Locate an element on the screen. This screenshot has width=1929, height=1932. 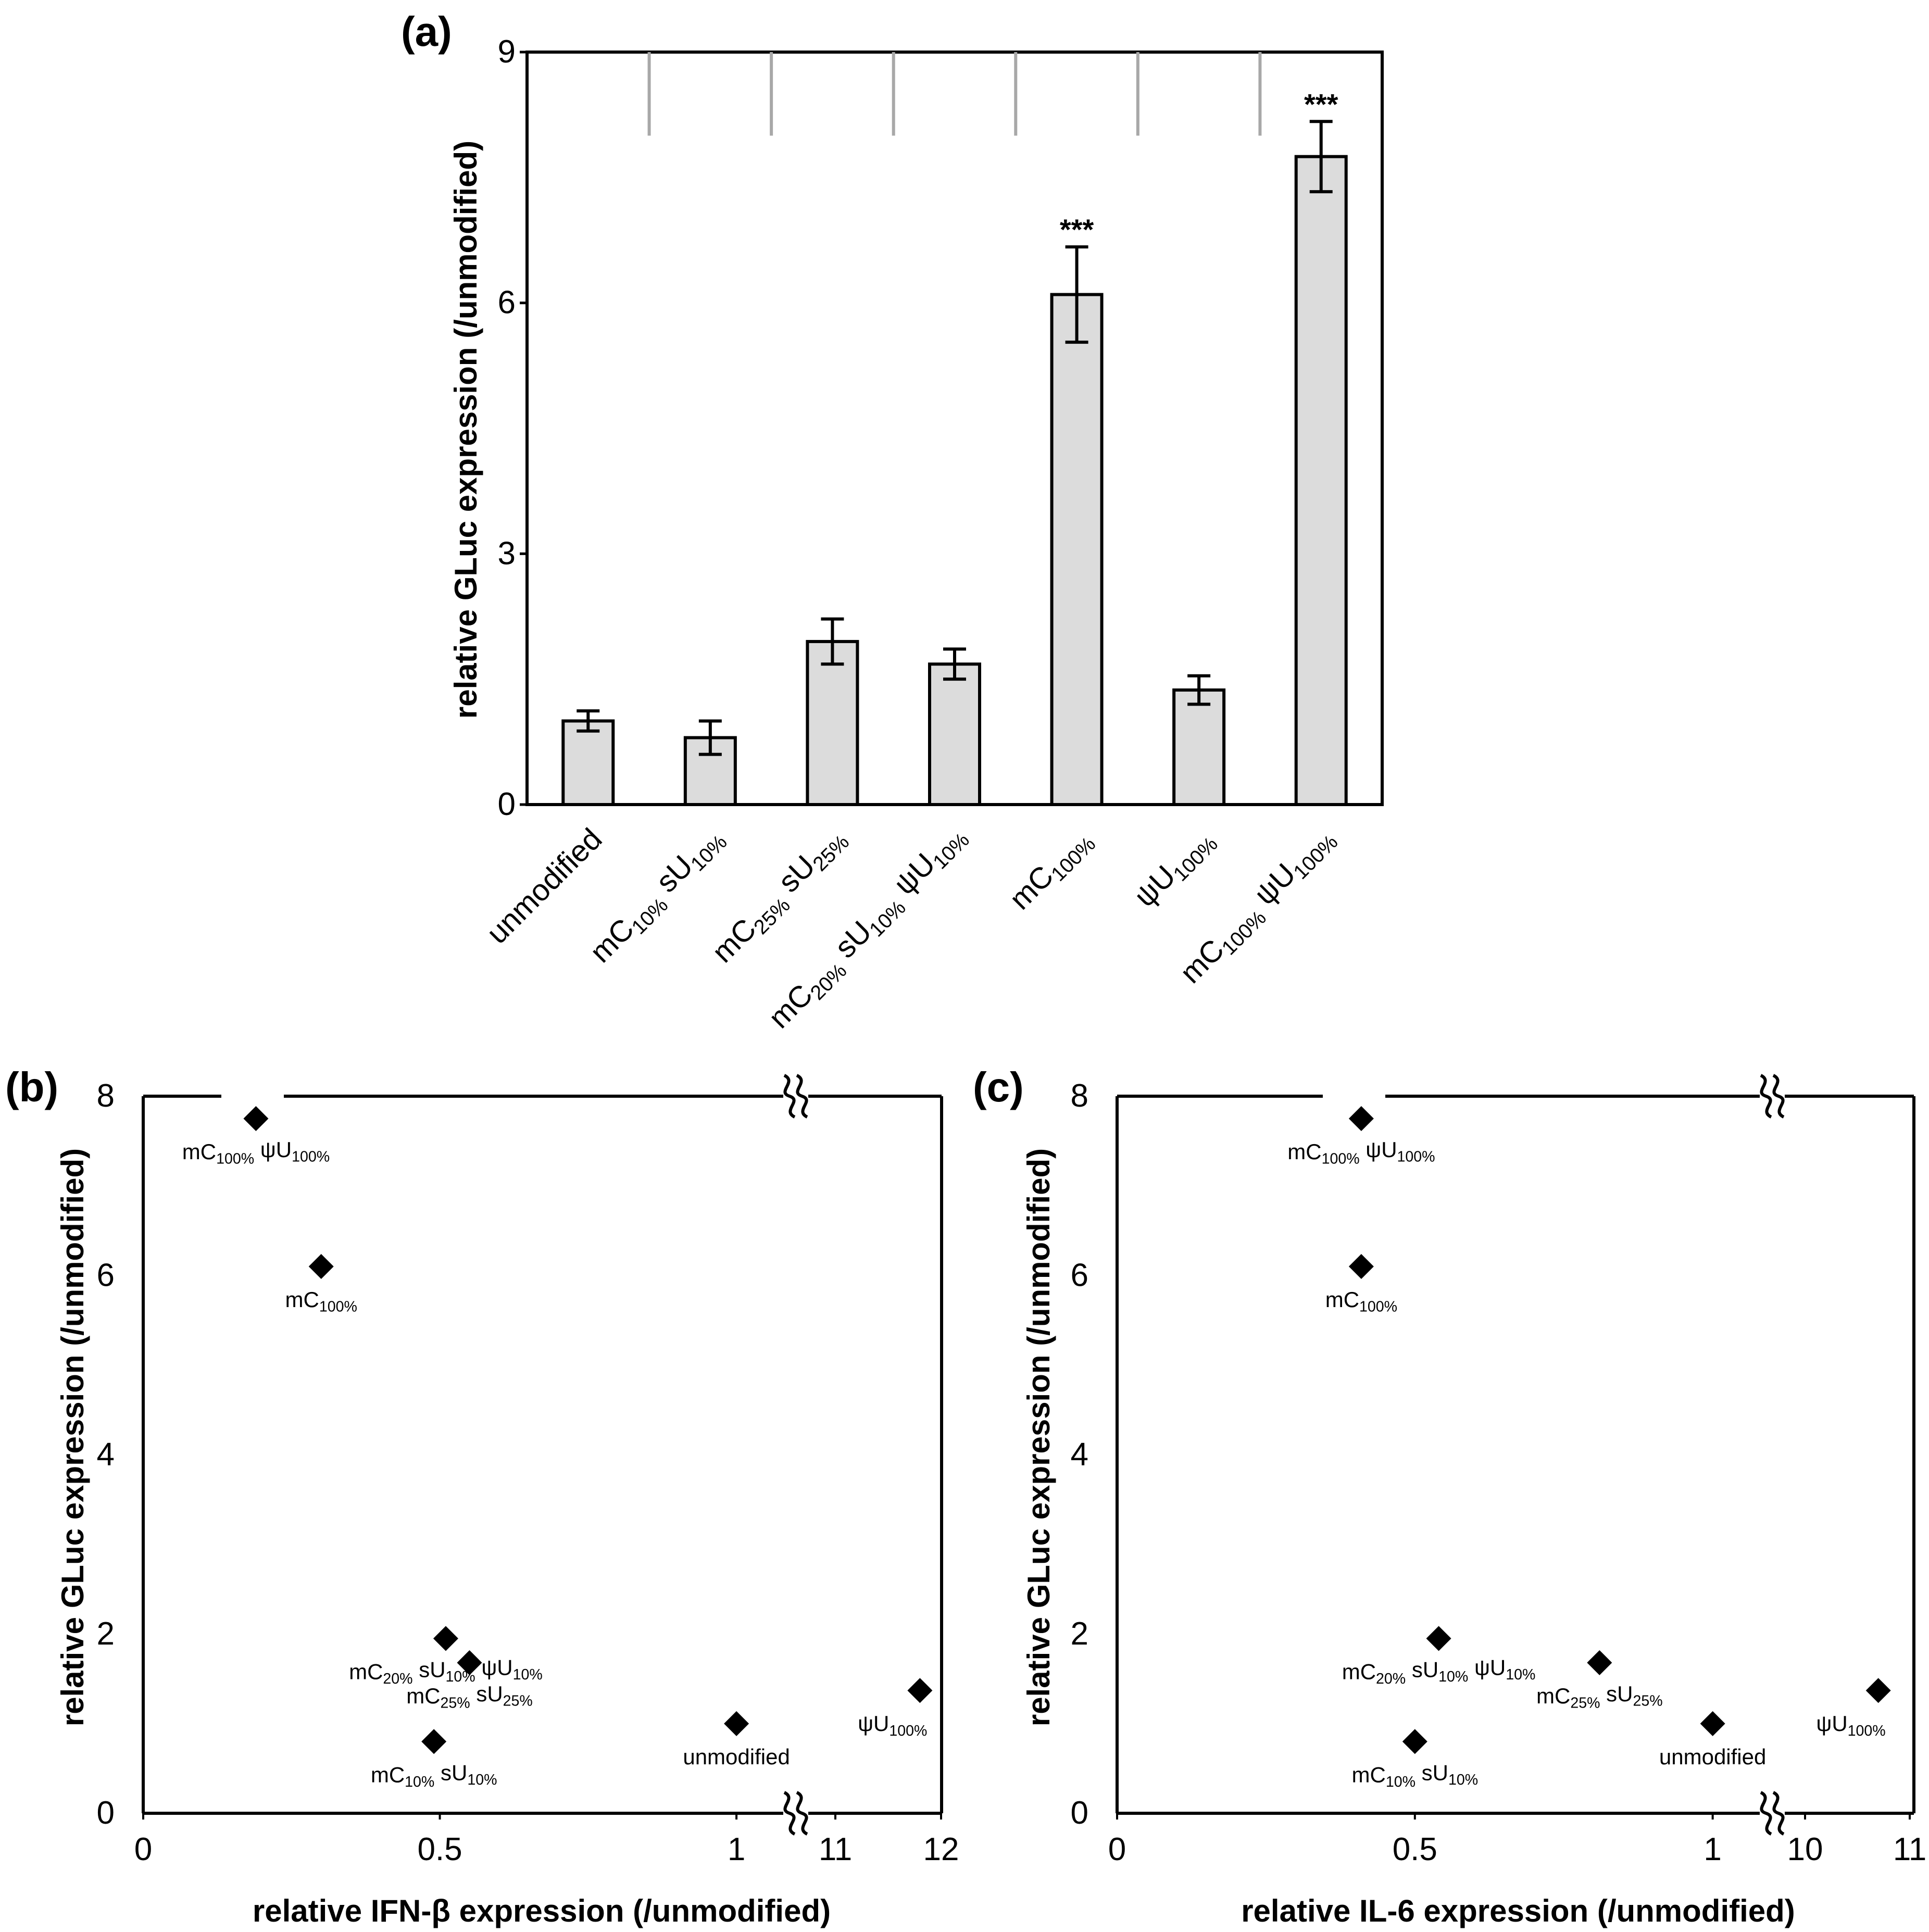
panel-c-letter: (c) is located at coordinates (998, 1087).